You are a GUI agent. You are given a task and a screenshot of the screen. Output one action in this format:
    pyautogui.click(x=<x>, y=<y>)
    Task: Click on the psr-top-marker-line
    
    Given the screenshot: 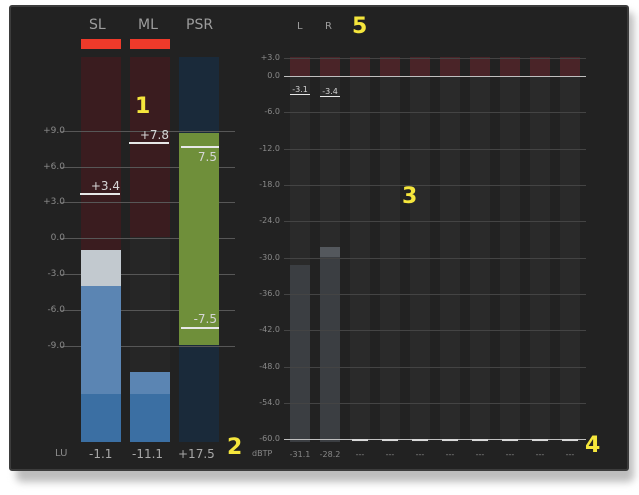 What is the action you would take?
    pyautogui.click(x=200, y=147)
    